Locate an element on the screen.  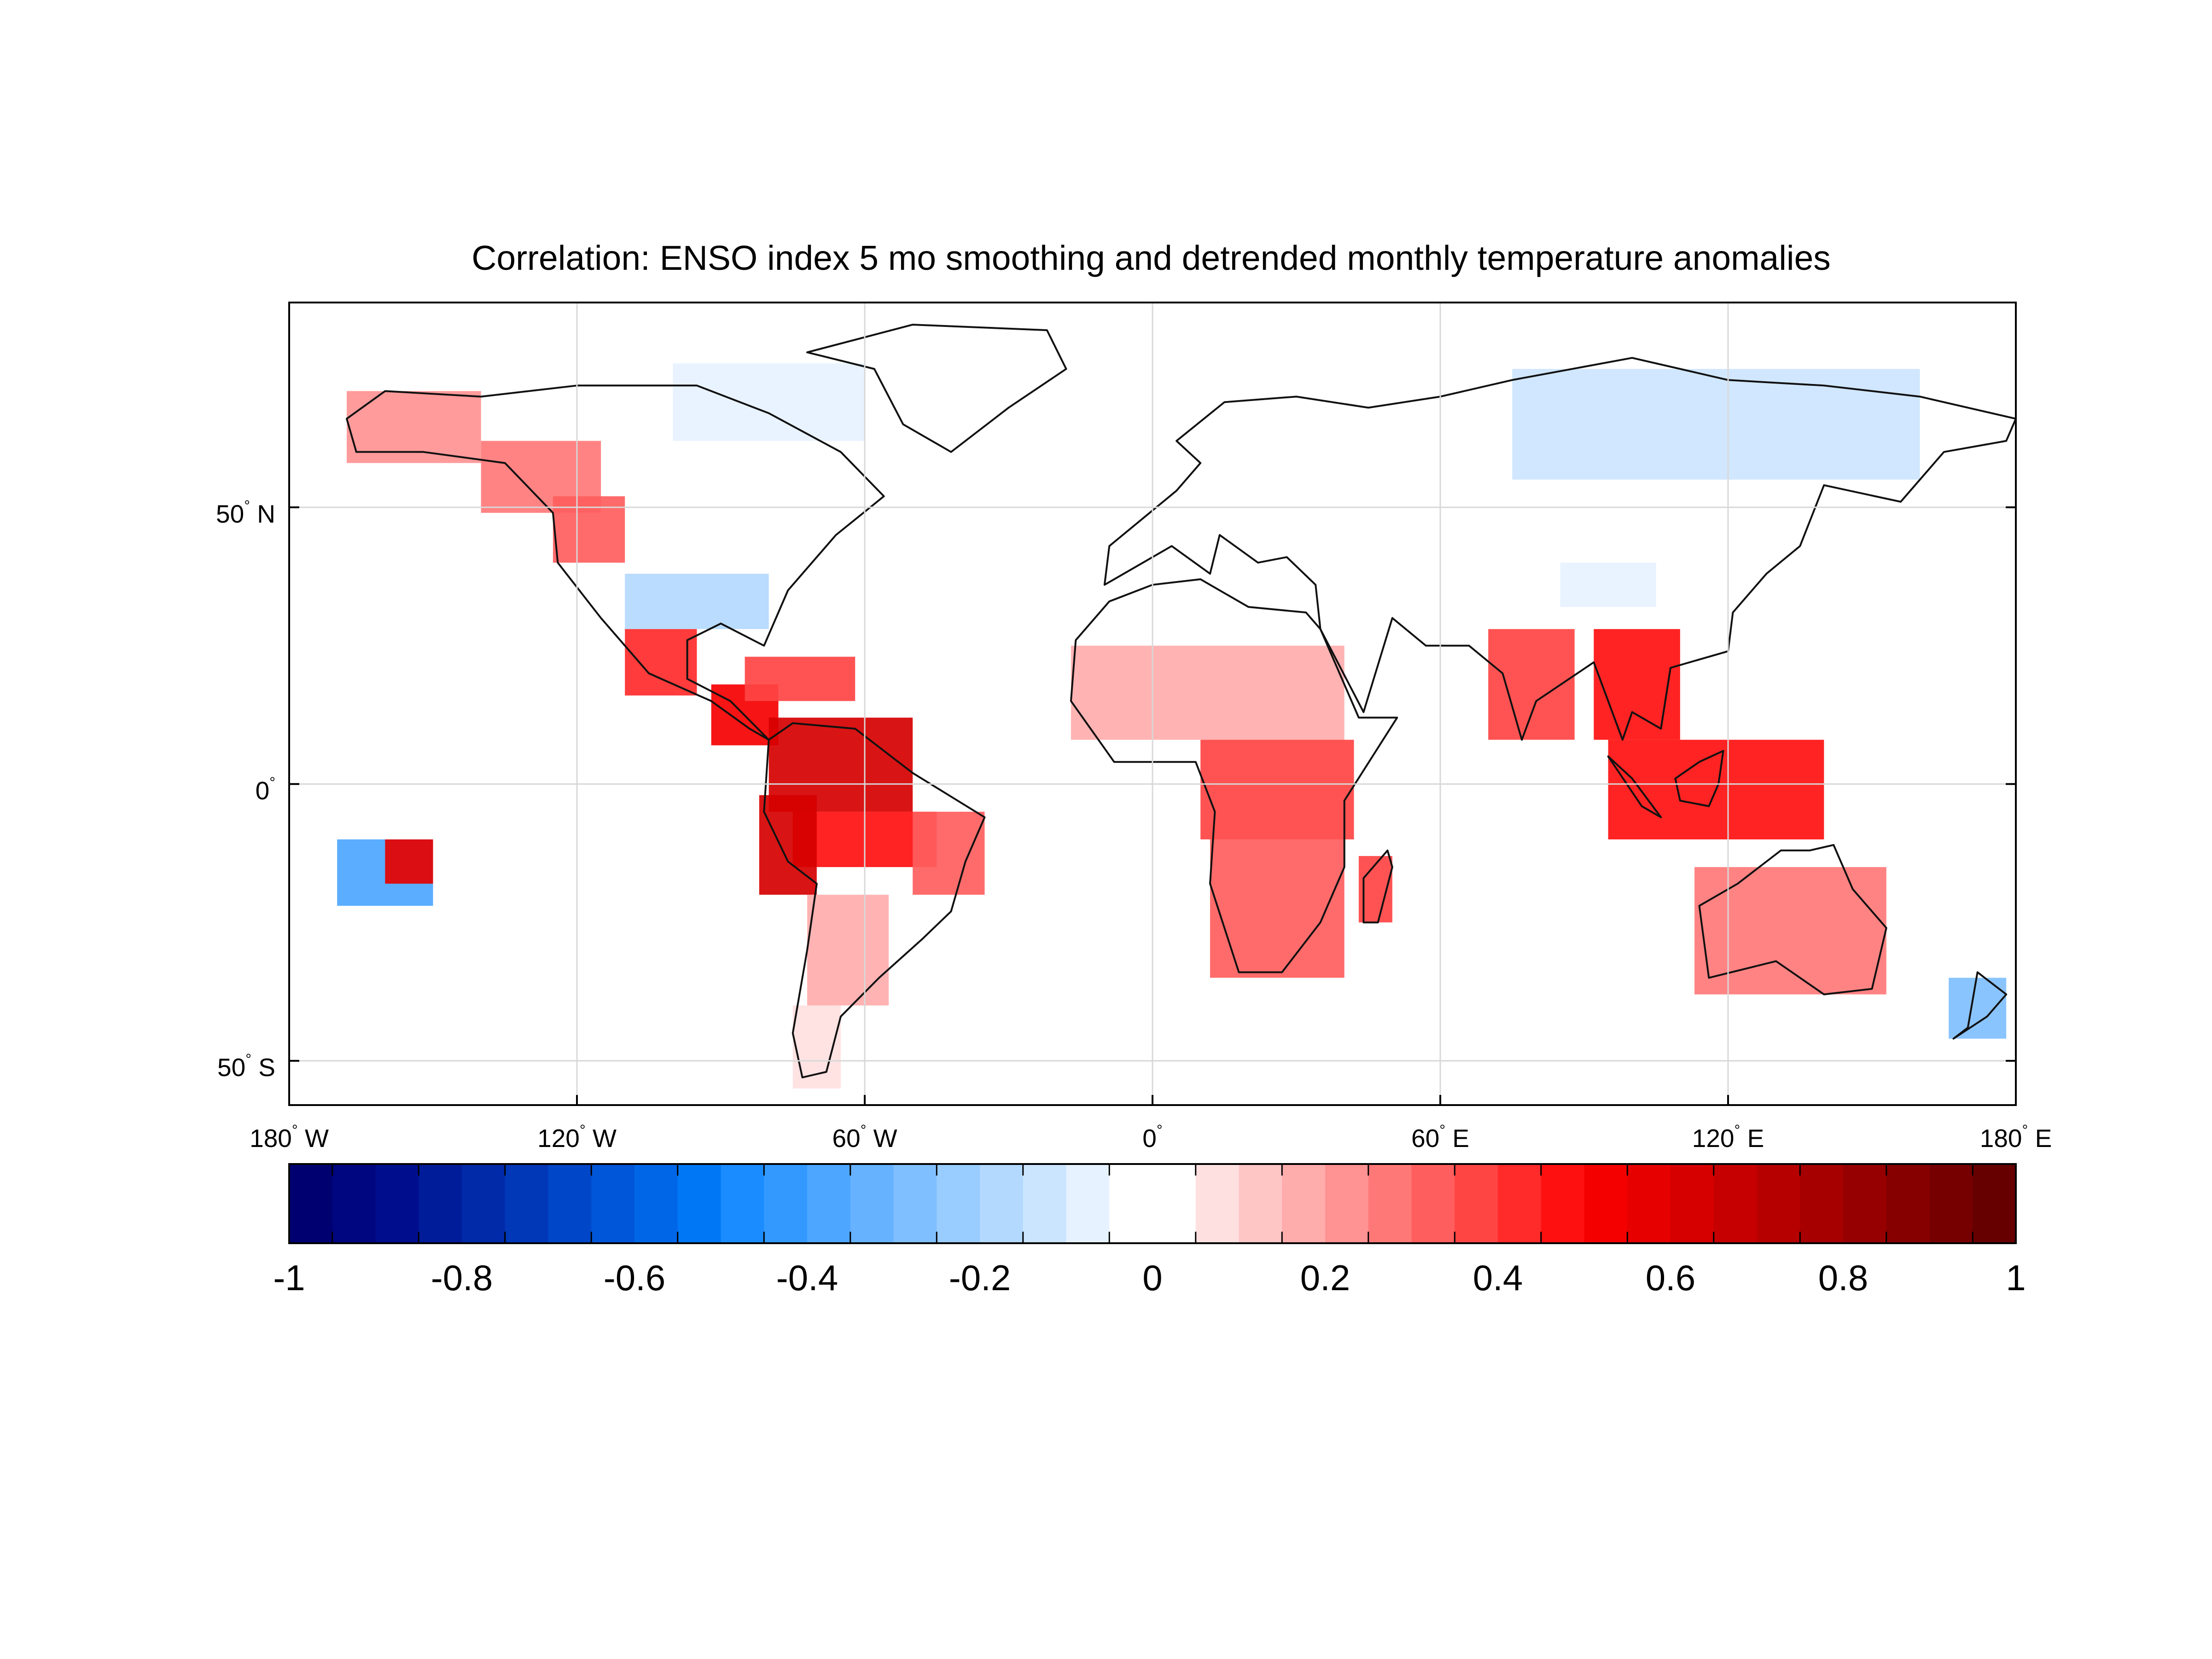
lon-tick-label: 60° W is located at coordinates (865, 1138).